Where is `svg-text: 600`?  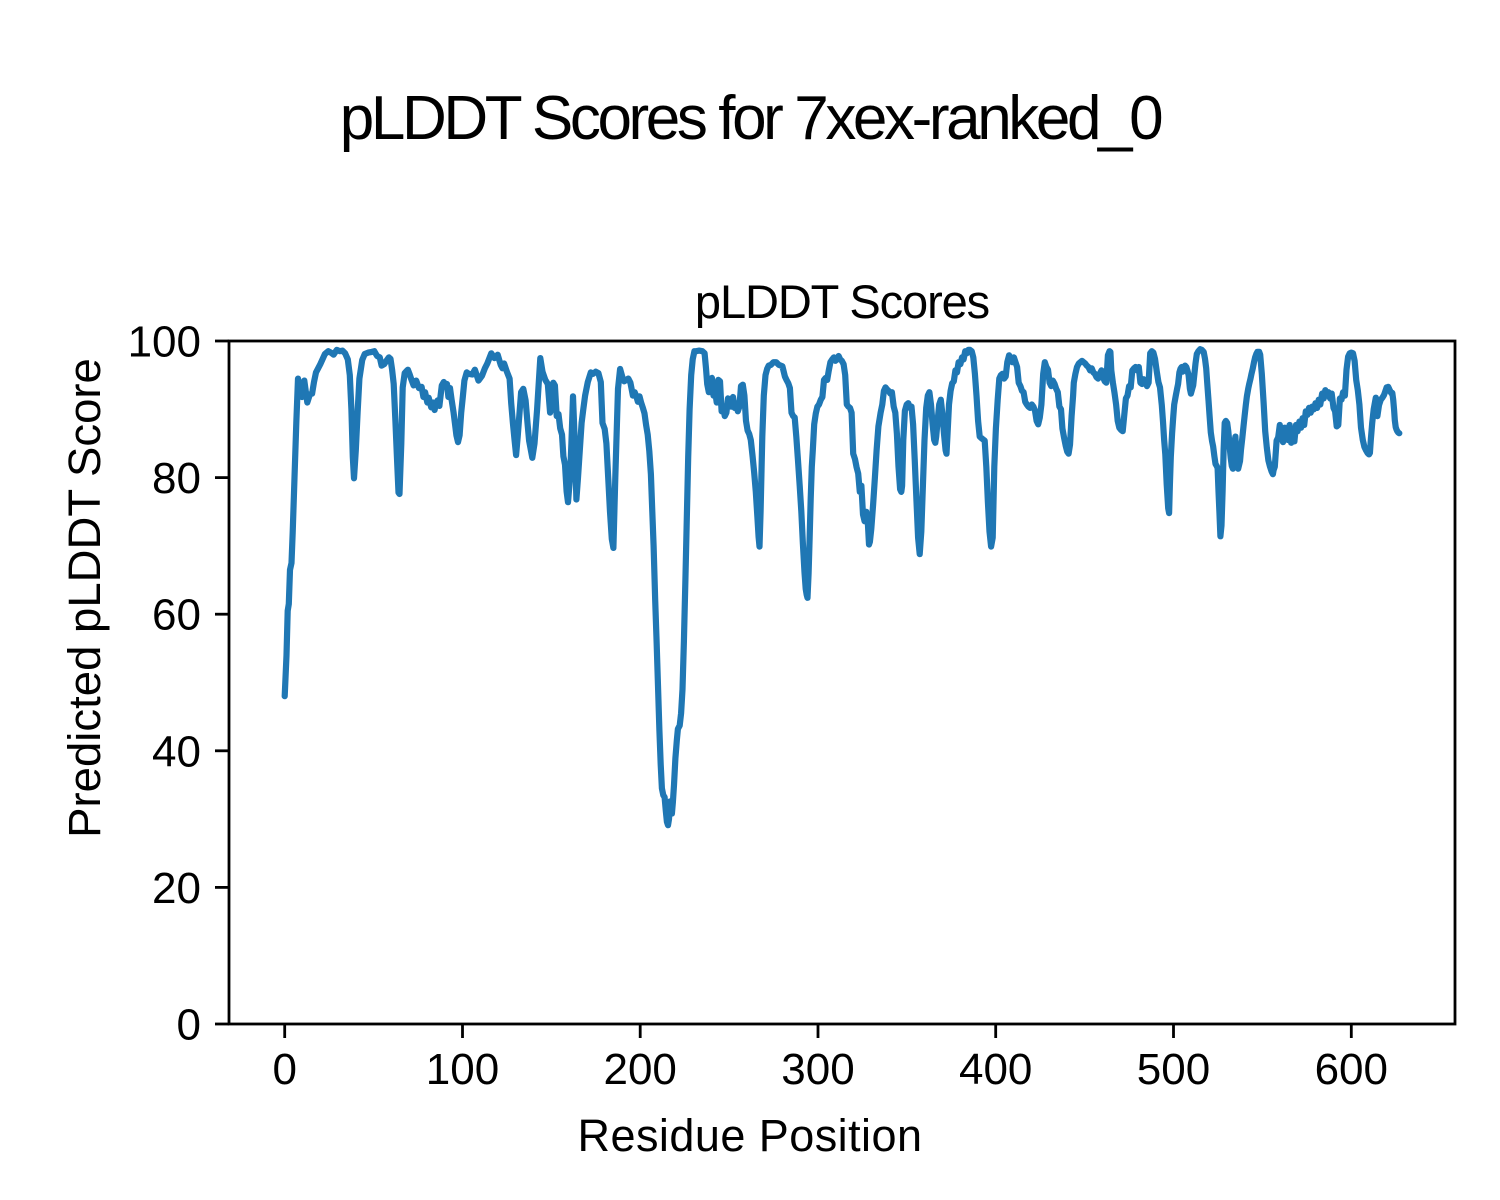
svg-text: 600 is located at coordinates (1351, 1069).